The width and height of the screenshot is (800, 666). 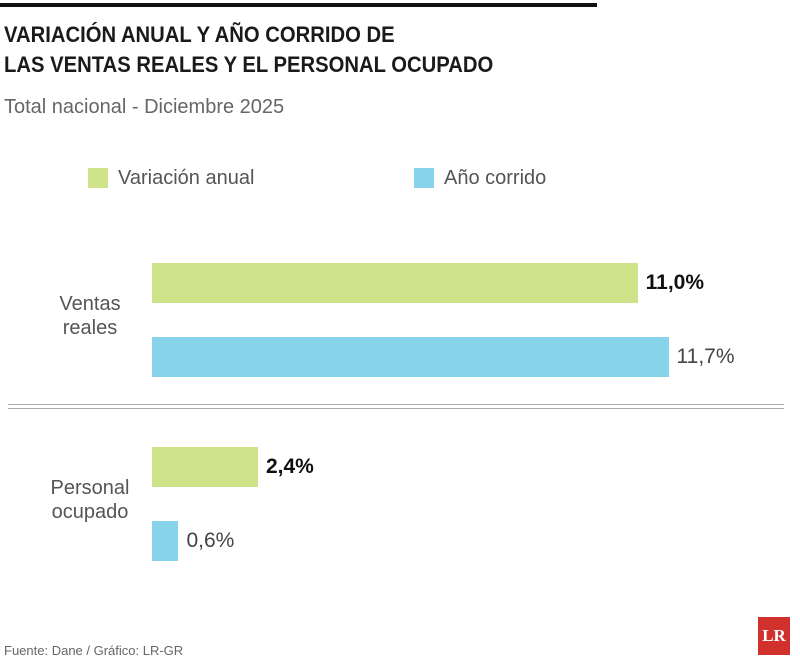 What do you see at coordinates (90, 500) in the screenshot?
I see `category-label: Personal ocupado` at bounding box center [90, 500].